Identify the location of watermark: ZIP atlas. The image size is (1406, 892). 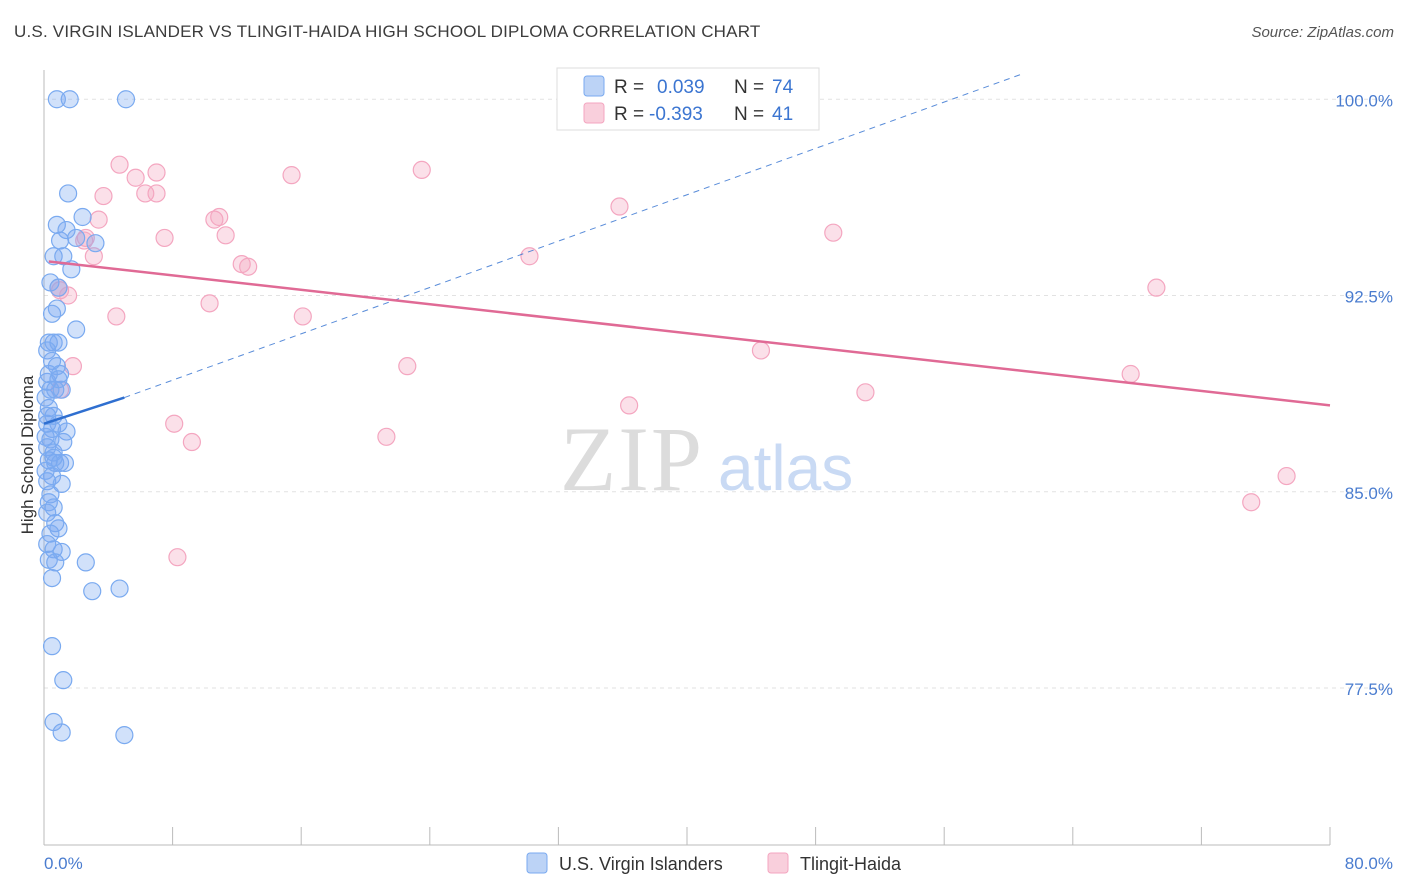
(706, 459).